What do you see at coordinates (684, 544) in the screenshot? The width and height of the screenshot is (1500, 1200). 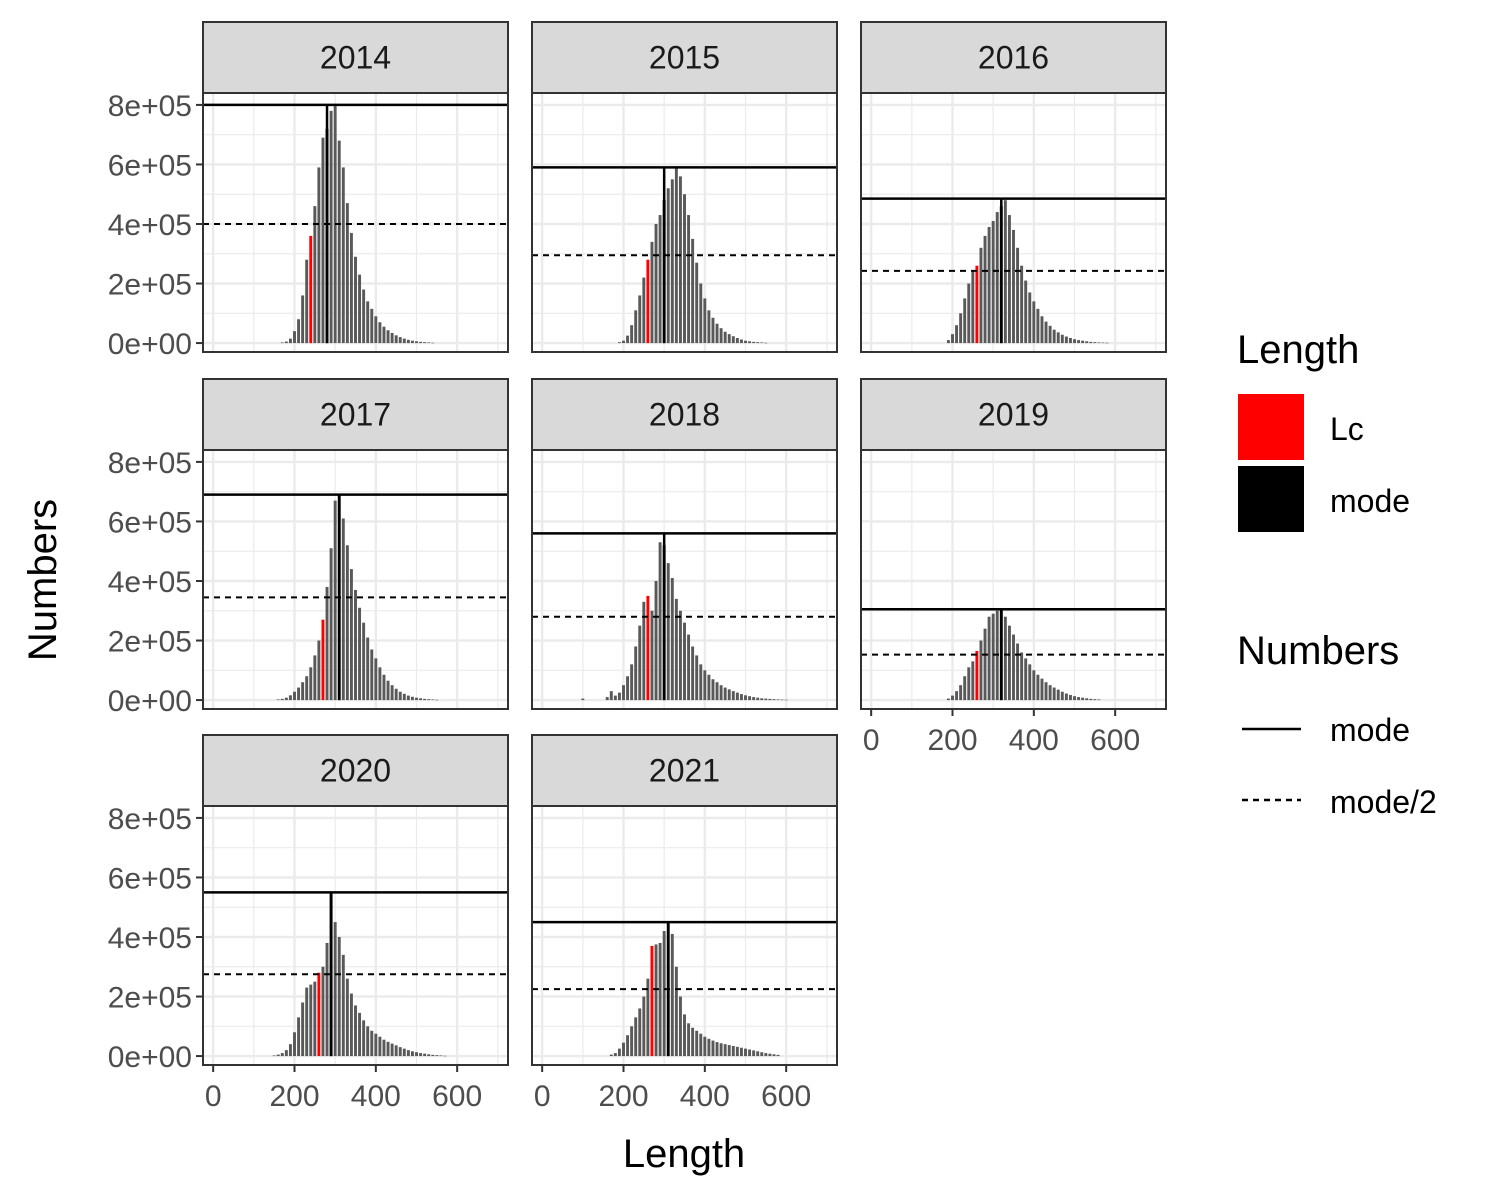 I see `panel-2018: 2018` at bounding box center [684, 544].